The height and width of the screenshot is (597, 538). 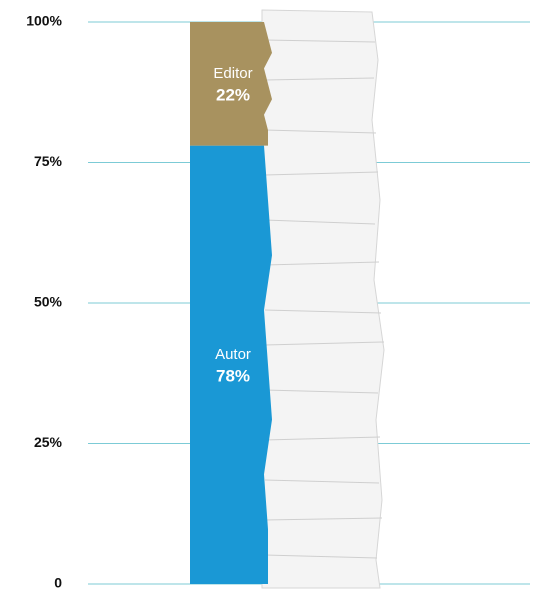 What do you see at coordinates (232, 73) in the screenshot?
I see `segment-name: Editor` at bounding box center [232, 73].